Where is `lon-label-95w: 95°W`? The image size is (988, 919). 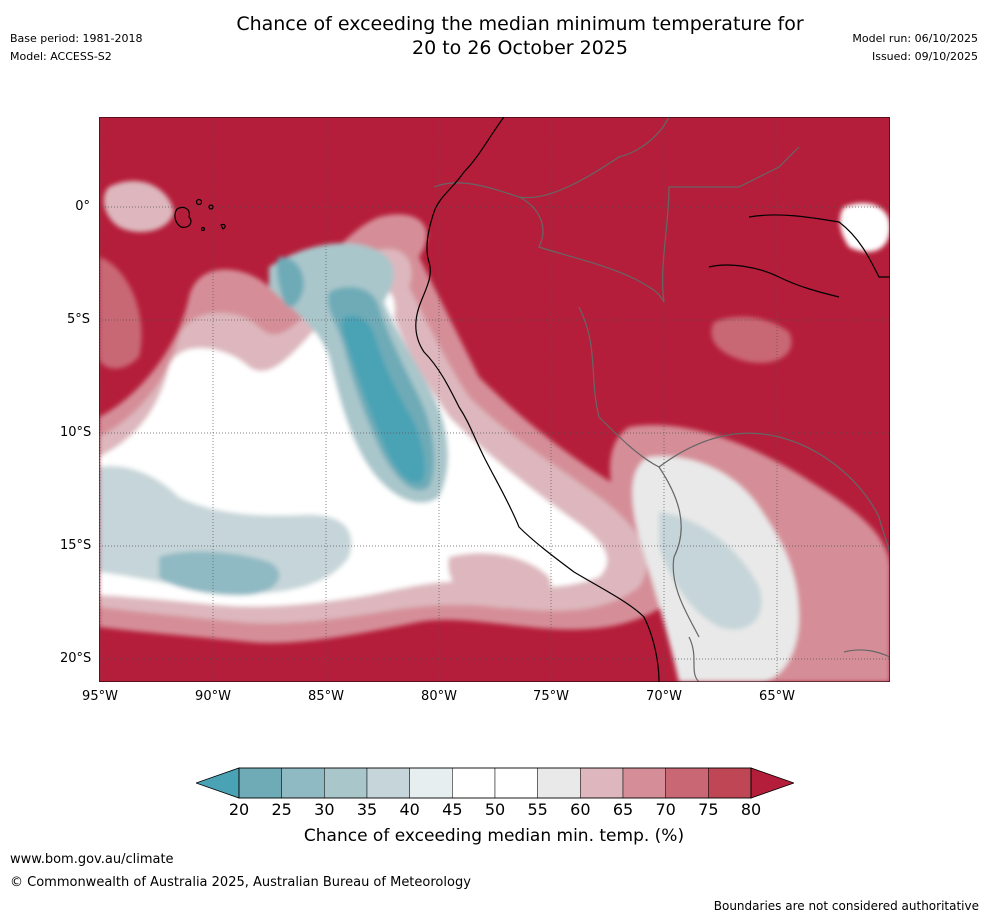 lon-label-95w: 95°W is located at coordinates (100, 696).